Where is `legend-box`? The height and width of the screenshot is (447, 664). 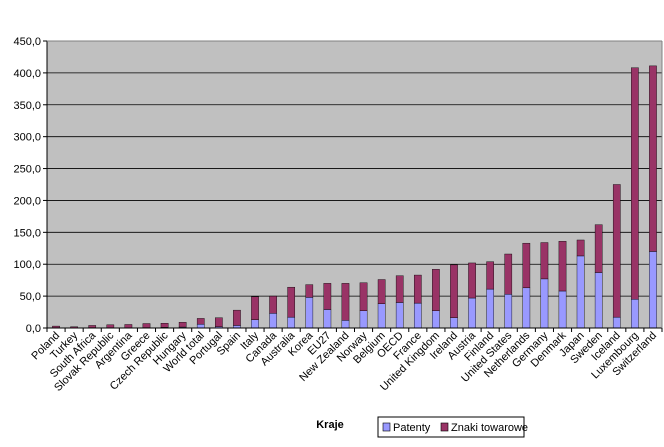
legend-box is located at coordinates (451, 427).